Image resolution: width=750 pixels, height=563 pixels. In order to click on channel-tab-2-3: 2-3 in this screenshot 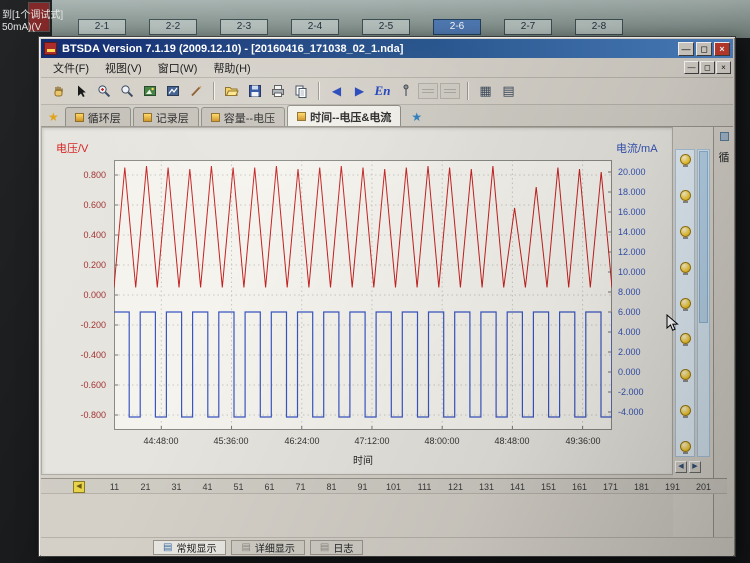, I will do `click(244, 27)`.